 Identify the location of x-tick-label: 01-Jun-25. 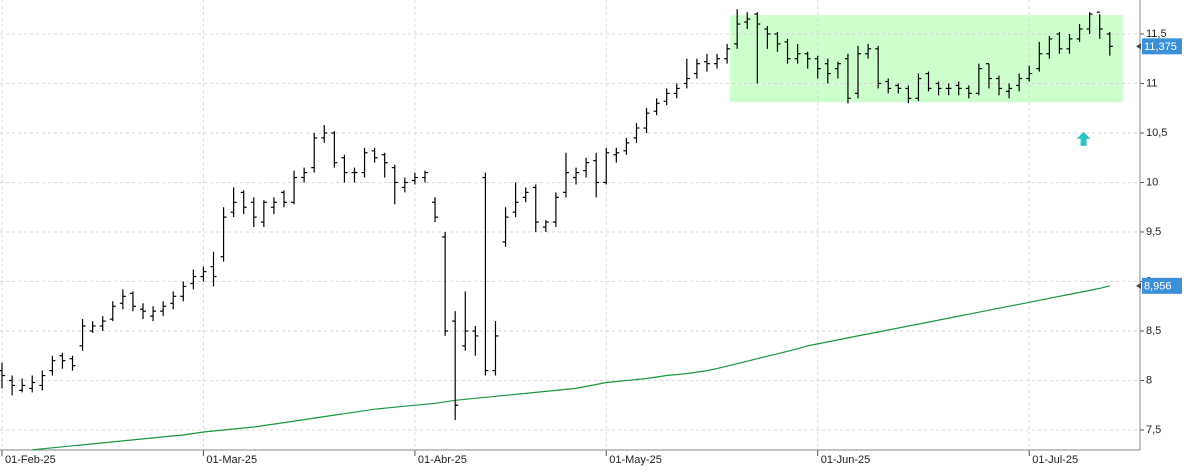
(846, 460).